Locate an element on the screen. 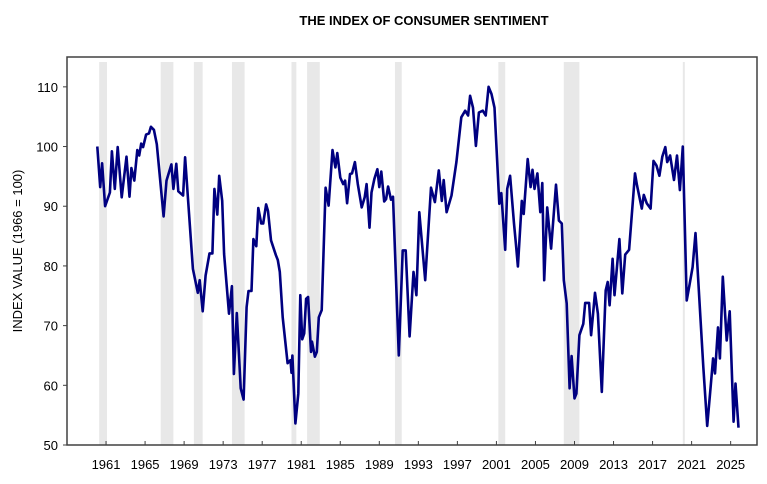  y-tick-label: 110 is located at coordinates (47, 87).